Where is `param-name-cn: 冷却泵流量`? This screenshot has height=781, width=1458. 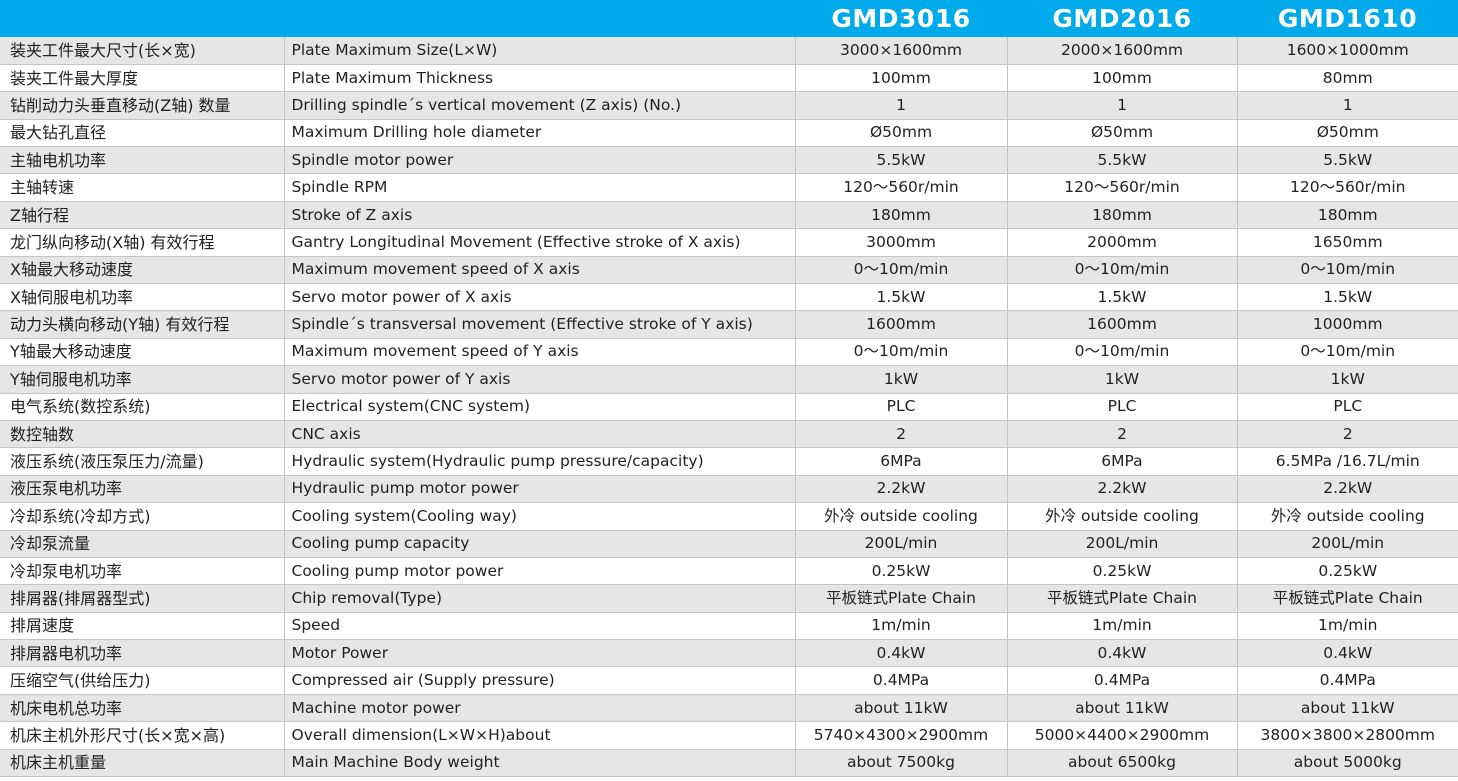 param-name-cn: 冷却泵流量 is located at coordinates (142, 544).